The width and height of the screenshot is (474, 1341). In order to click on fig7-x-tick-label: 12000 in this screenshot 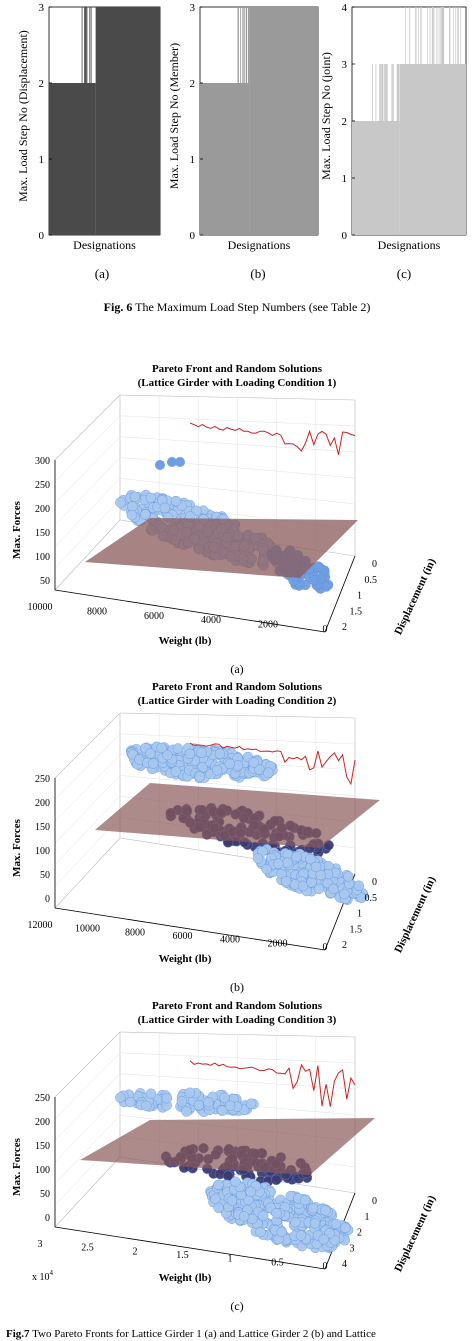, I will do `click(40, 925)`.